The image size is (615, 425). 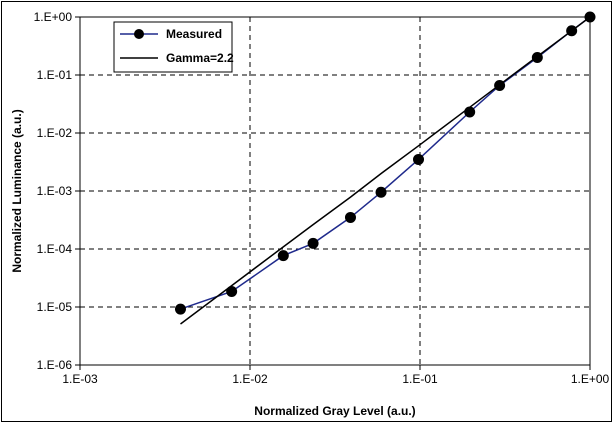 I want to click on legend: Measured Gamma=2.2, so click(x=173, y=47).